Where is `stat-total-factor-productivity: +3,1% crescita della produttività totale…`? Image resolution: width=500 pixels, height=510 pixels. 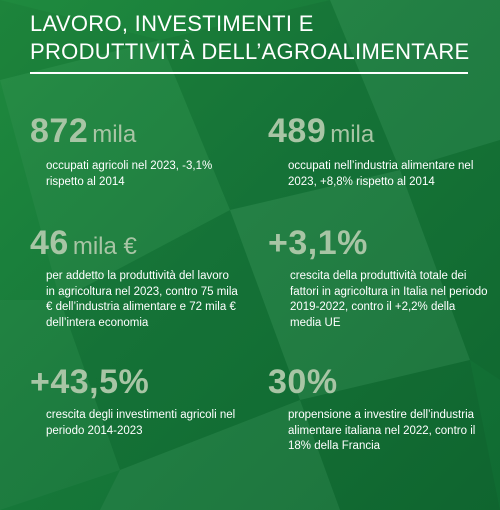
stat-total-factor-productivity: +3,1% crescita della produttività totale… is located at coordinates (378, 277).